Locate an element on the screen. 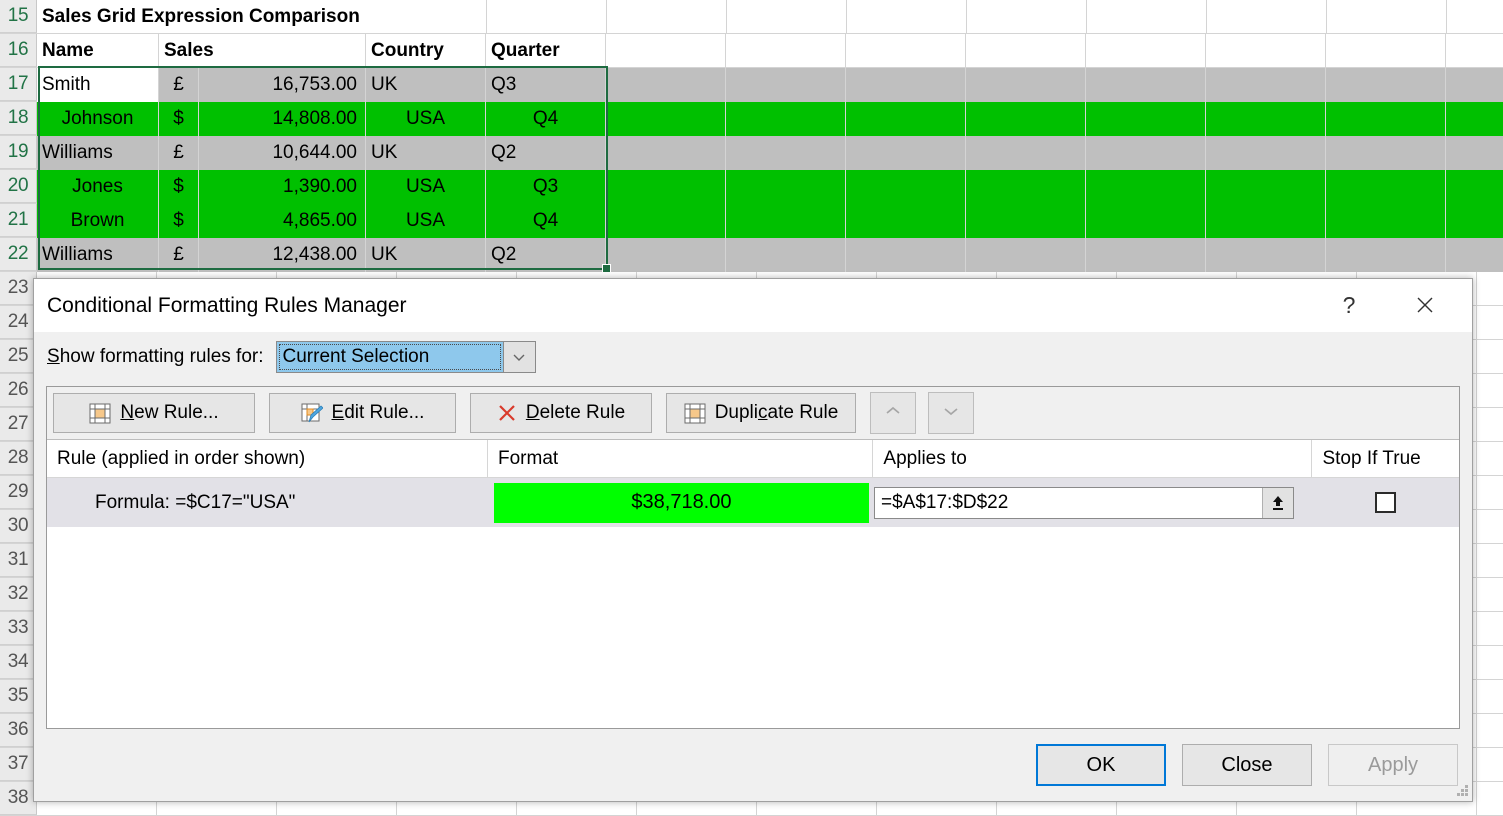  row-header-32: 32 is located at coordinates (18, 594).